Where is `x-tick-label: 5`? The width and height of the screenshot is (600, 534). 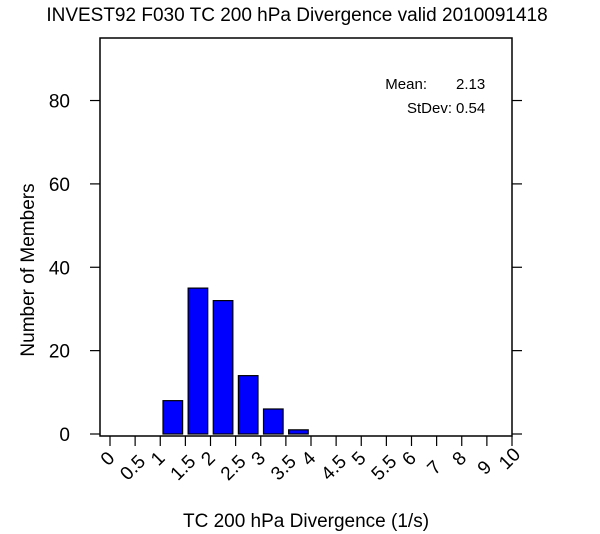
x-tick-label: 5 is located at coordinates (359, 459).